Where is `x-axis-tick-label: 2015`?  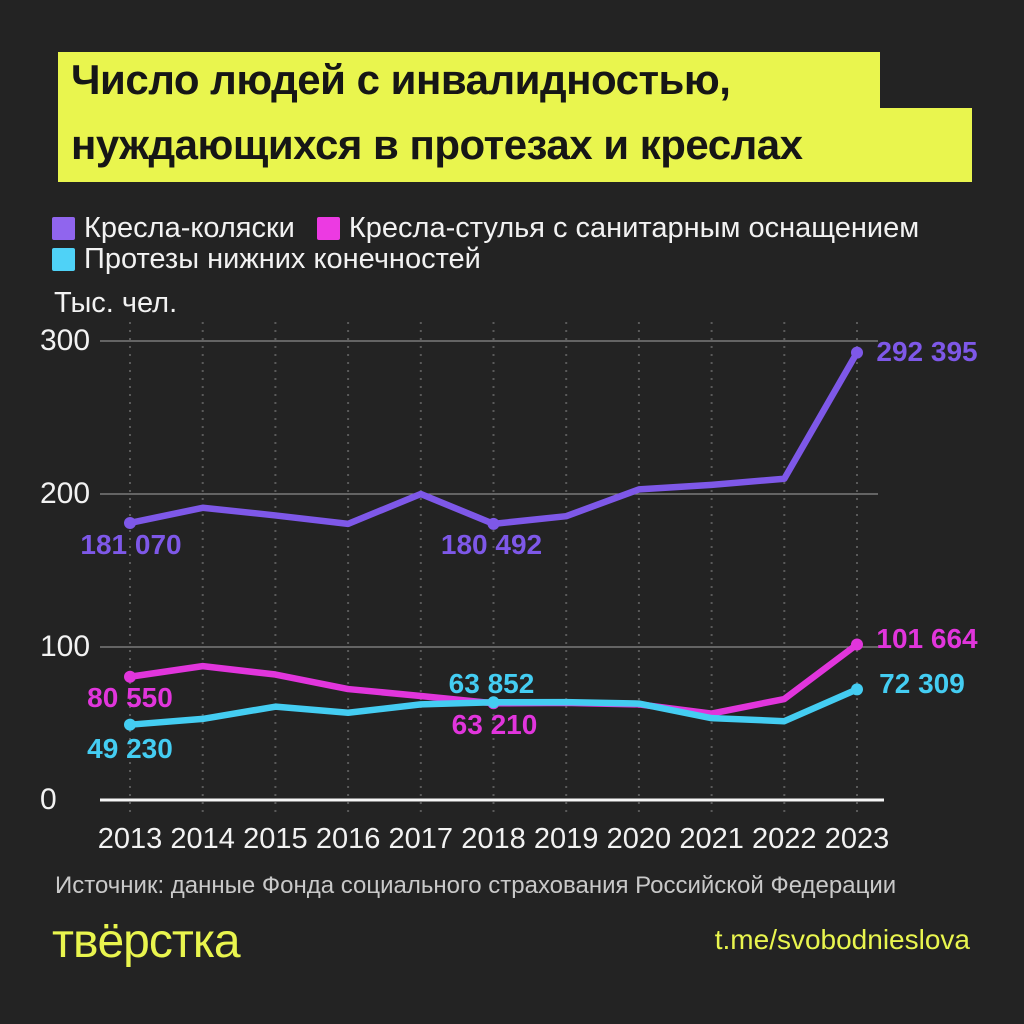
x-axis-tick-label: 2015 is located at coordinates (275, 839).